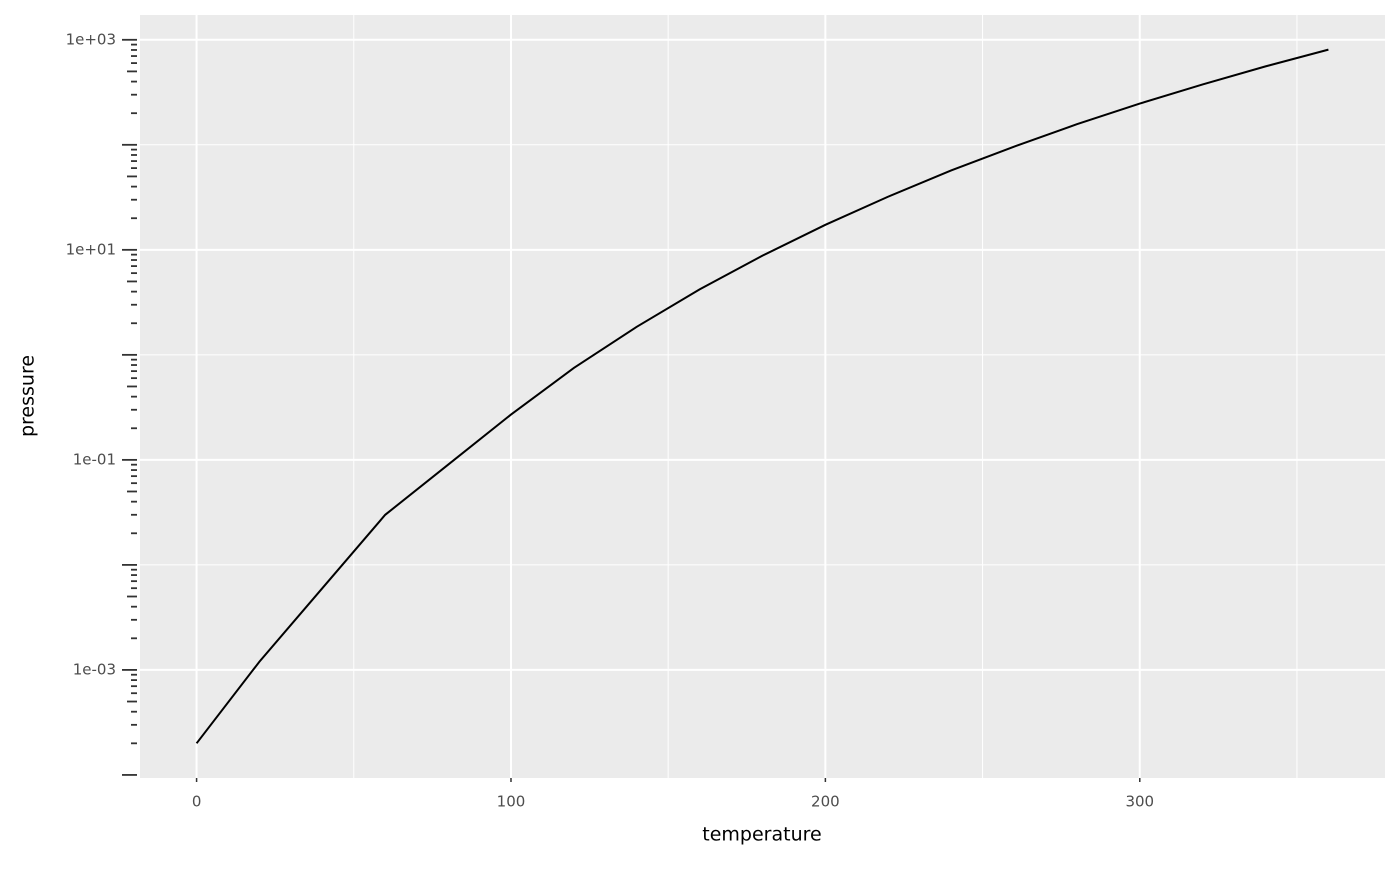  What do you see at coordinates (91, 39) in the screenshot?
I see `y-tick-label: 1e+03` at bounding box center [91, 39].